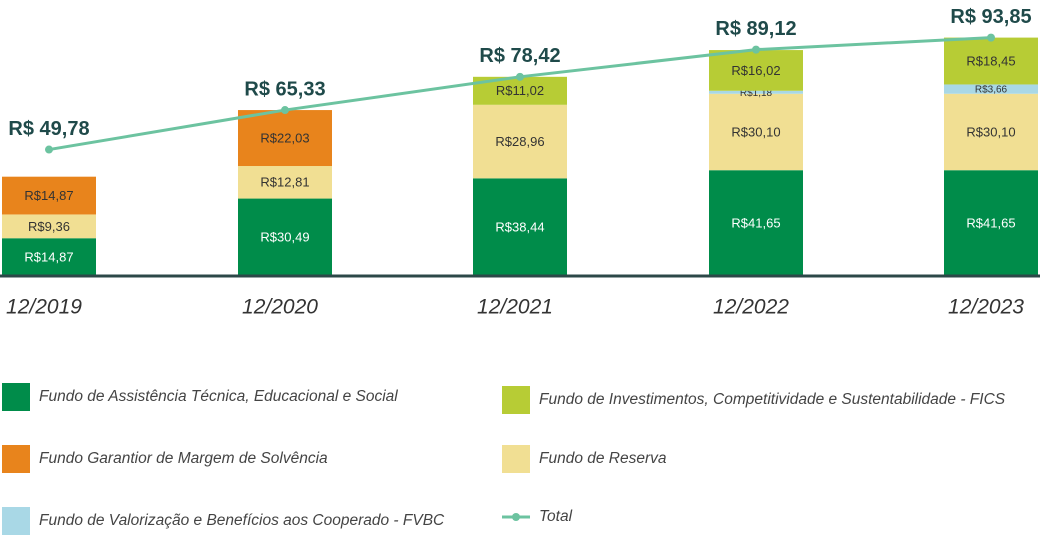  Describe the element at coordinates (183, 458) in the screenshot. I see `legend-label: Fundo Garantior de Margem de Solvência` at that location.